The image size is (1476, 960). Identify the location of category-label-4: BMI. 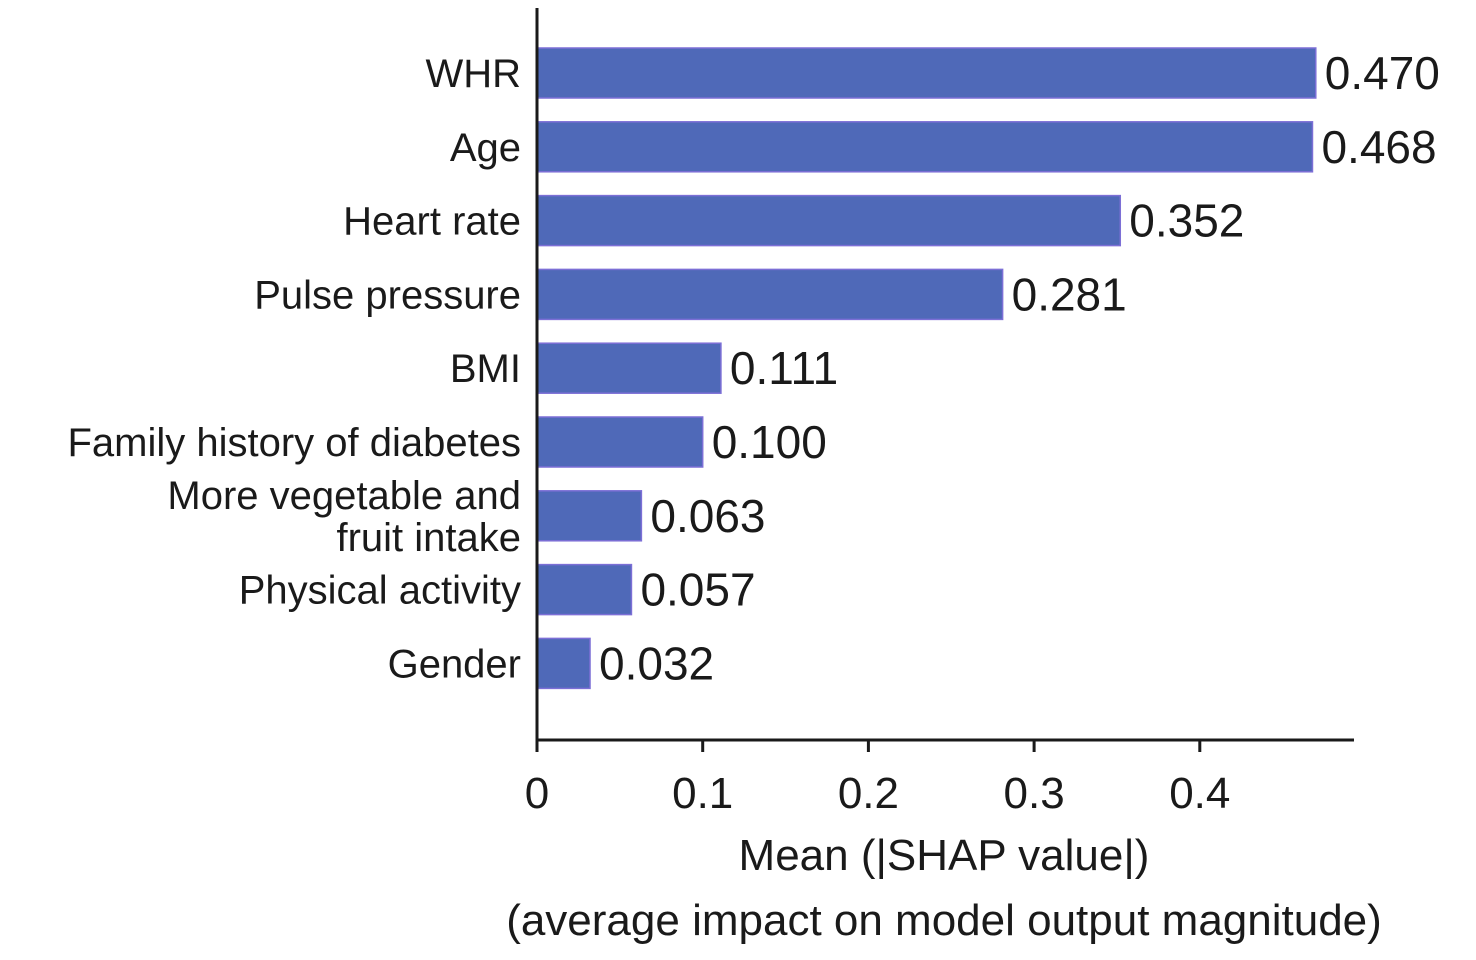
(485, 369).